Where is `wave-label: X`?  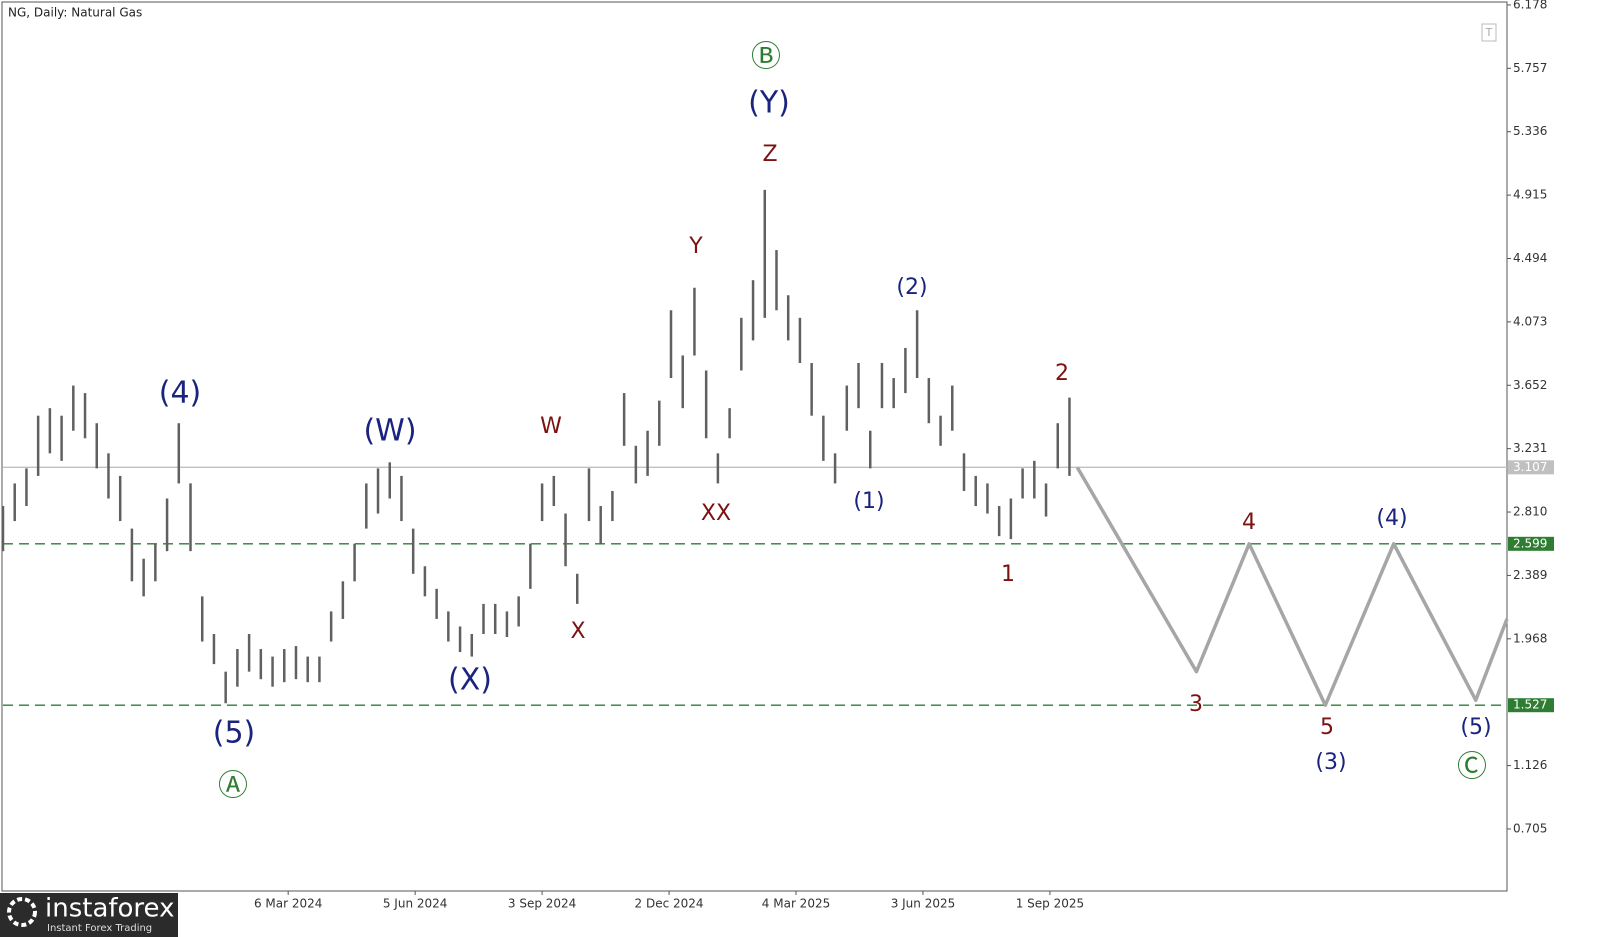 wave-label: X is located at coordinates (577, 631).